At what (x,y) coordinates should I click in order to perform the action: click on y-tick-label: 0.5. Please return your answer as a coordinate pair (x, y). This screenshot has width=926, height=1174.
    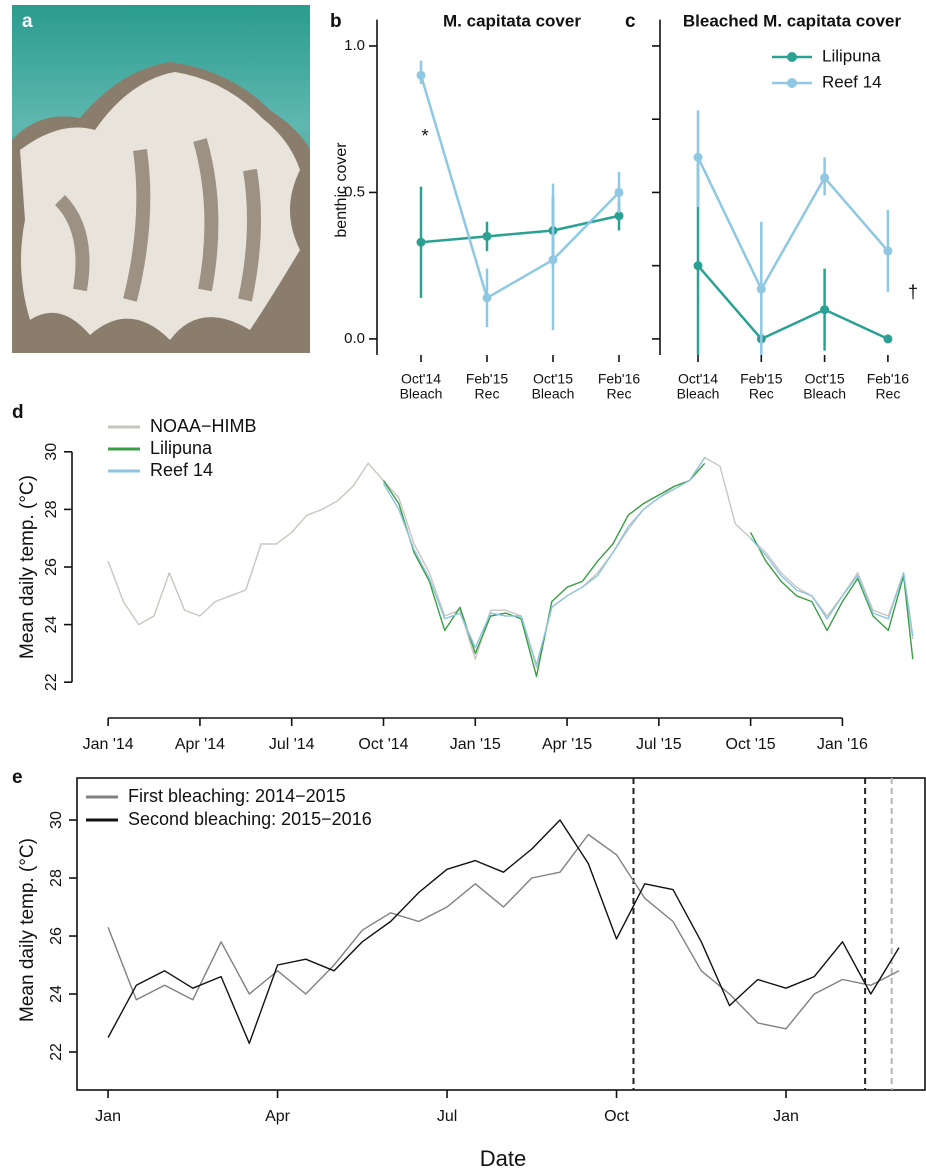
    Looking at the image, I should click on (354, 191).